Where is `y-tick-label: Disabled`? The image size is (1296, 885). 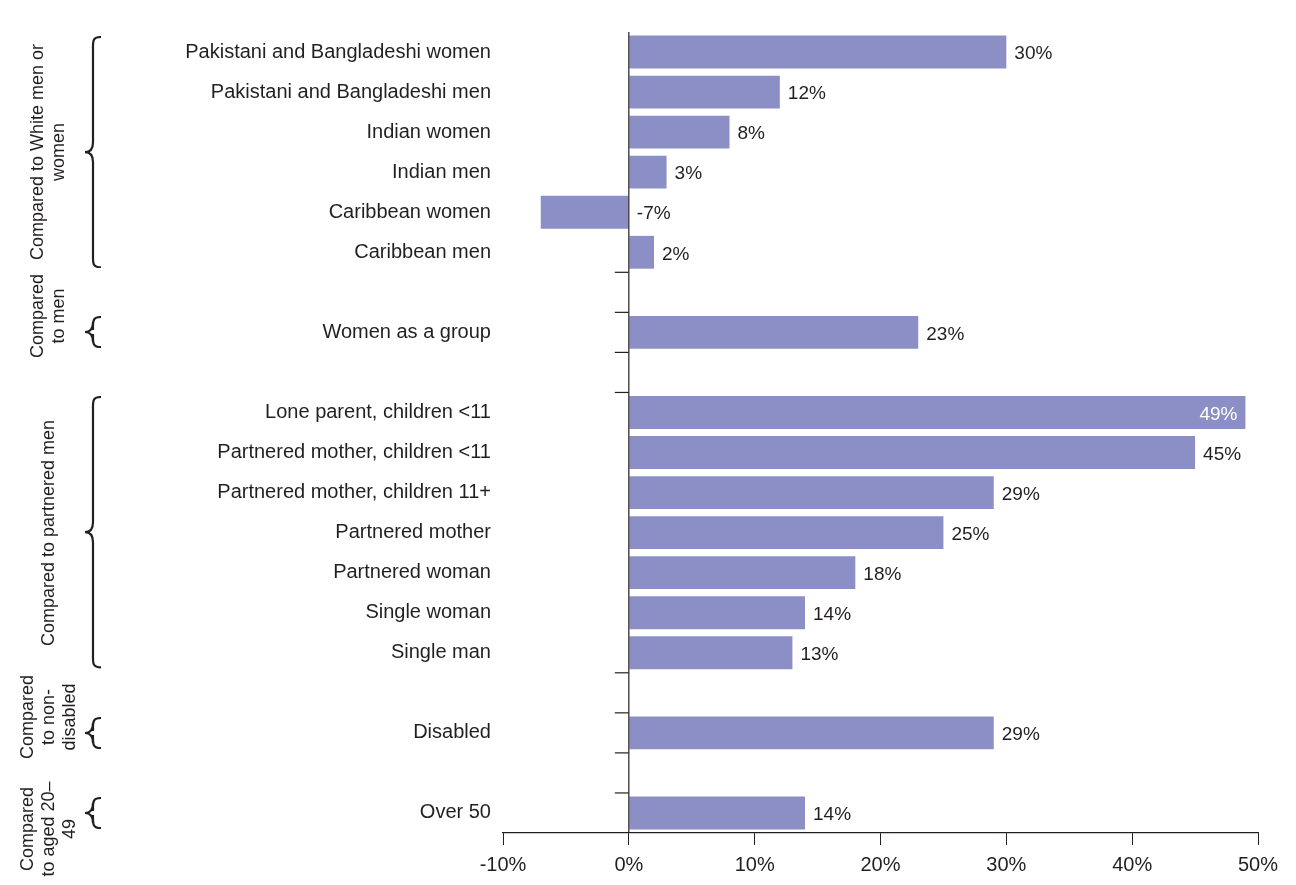
y-tick-label: Disabled is located at coordinates (452, 731).